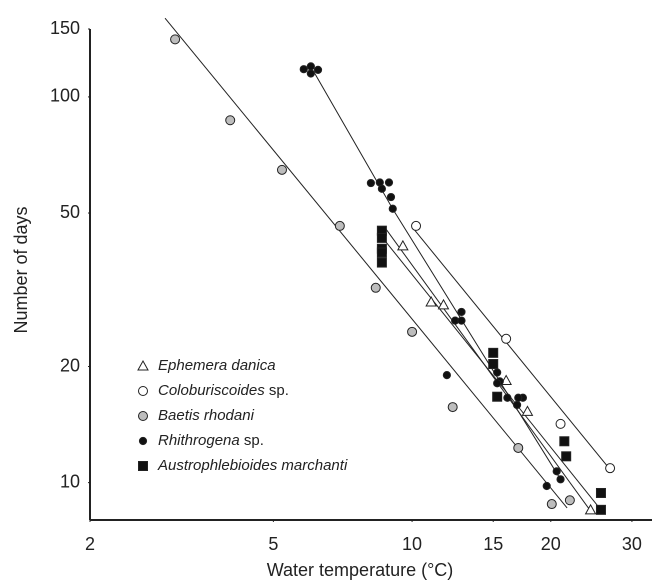 This screenshot has width=657, height=581. Describe the element at coordinates (70, 481) in the screenshot. I see `y-tick-label: 10` at that location.